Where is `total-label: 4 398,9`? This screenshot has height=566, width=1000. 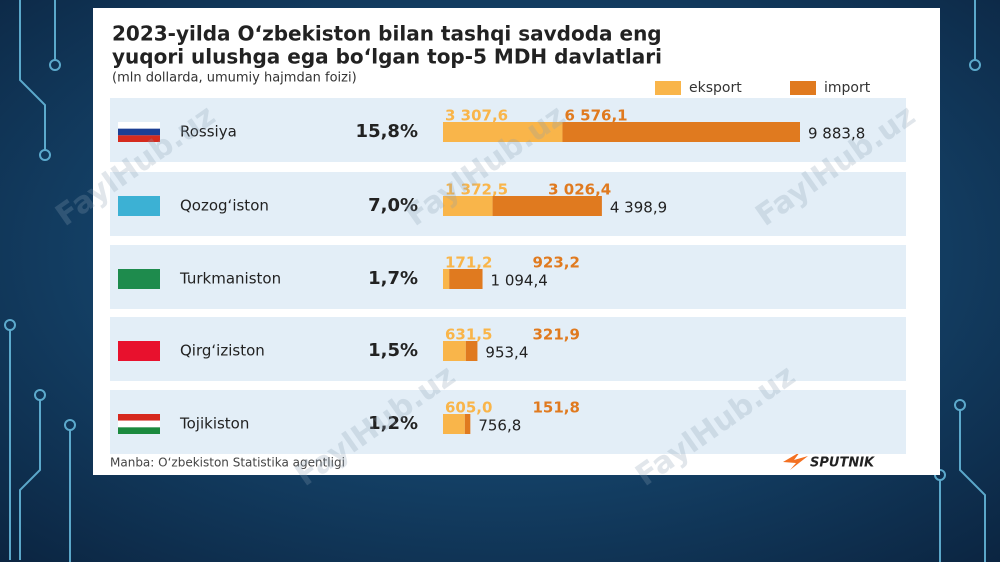
total-label: 4 398,9 is located at coordinates (638, 208).